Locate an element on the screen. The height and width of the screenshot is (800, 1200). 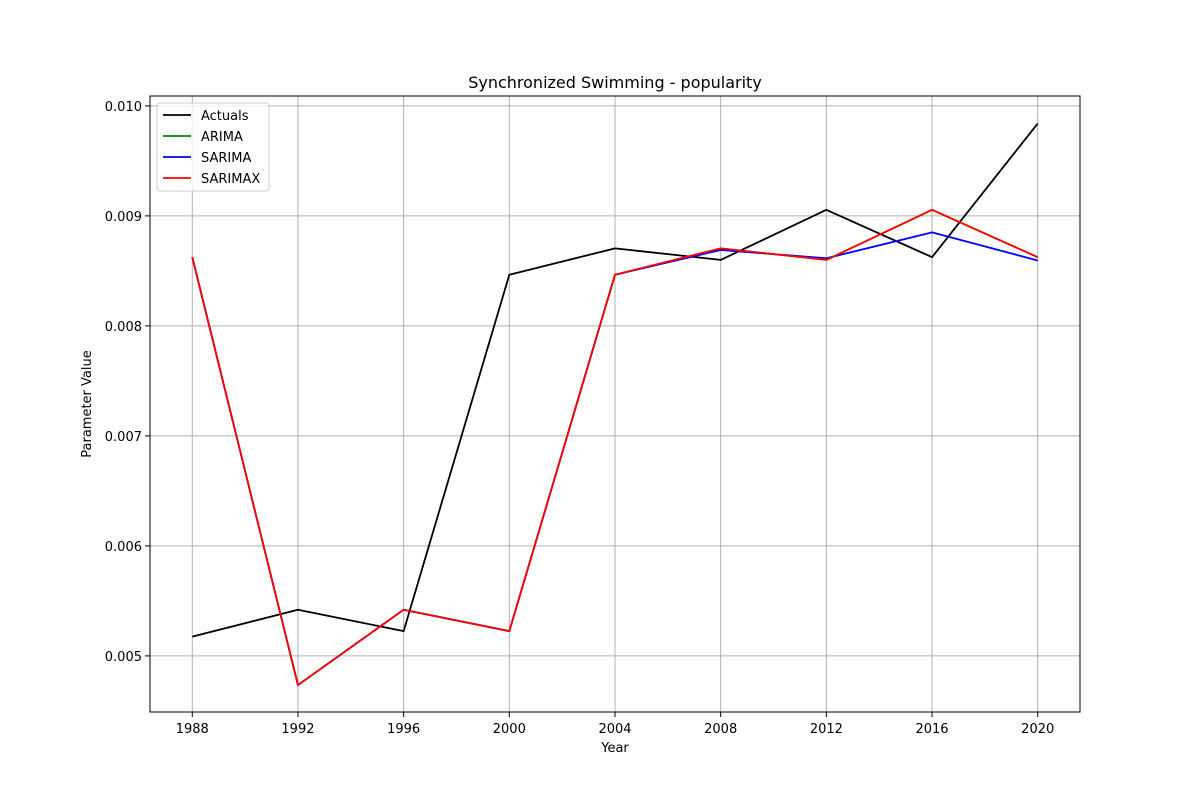
x-axis-label: Year is located at coordinates (614, 748).